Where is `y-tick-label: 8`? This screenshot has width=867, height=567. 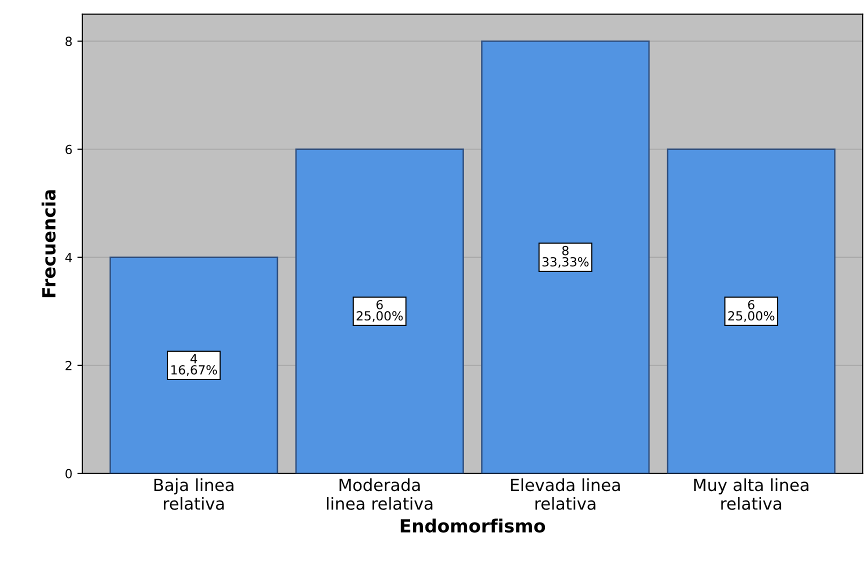
y-tick-label: 8 is located at coordinates (69, 41).